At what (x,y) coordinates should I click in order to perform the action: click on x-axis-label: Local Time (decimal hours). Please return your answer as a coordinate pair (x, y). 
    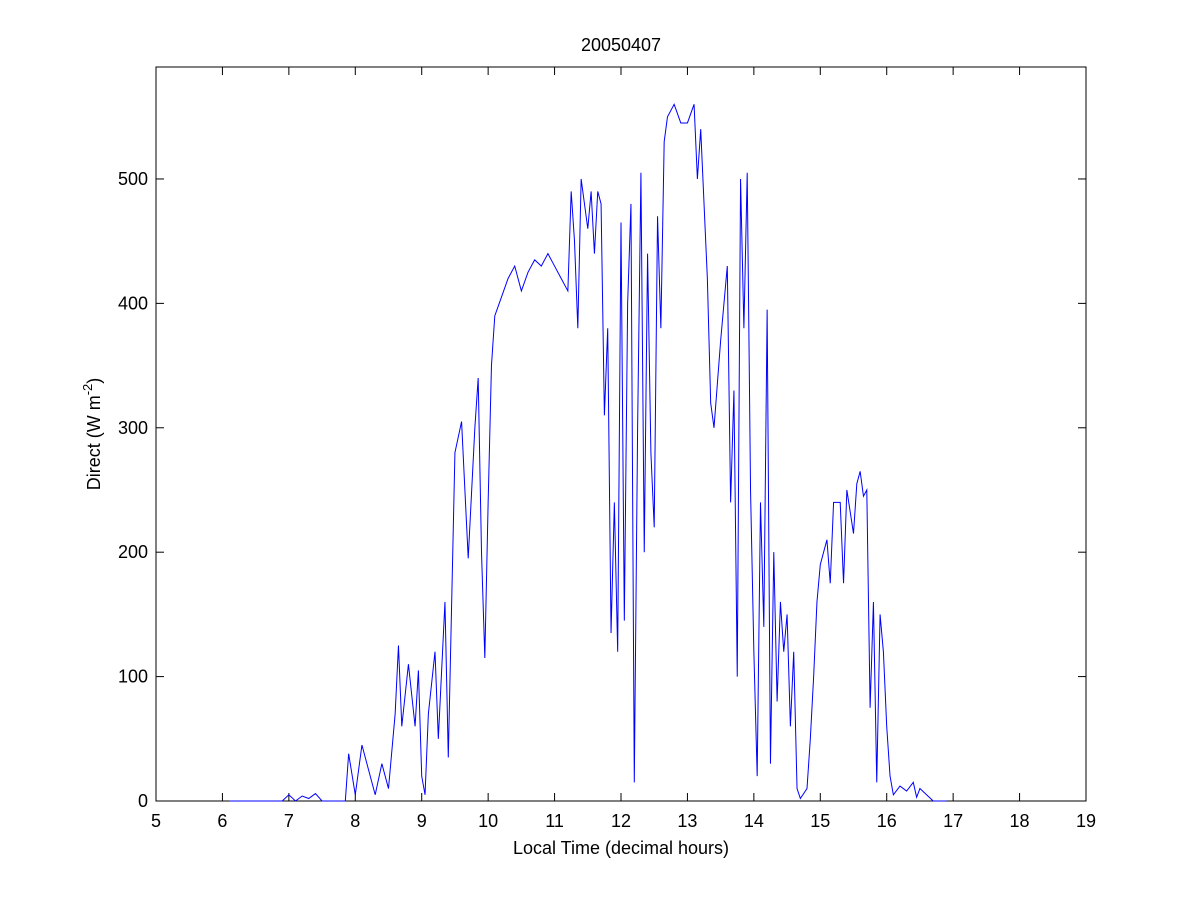
    Looking at the image, I should click on (621, 848).